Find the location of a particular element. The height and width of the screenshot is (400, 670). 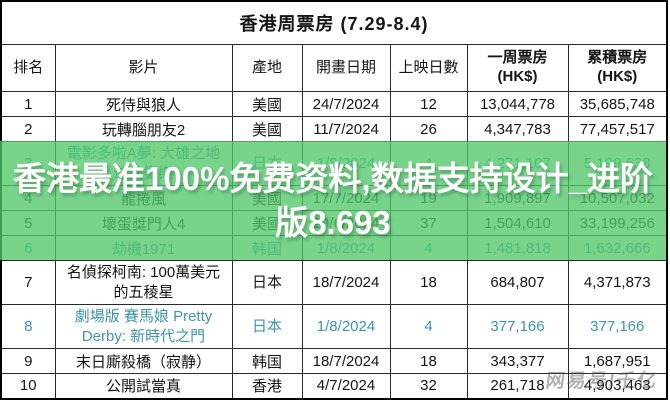

table-row: 2 玩轉腦朋友2 美國 11/7/2024 26 4,347,783 77,457,517 is located at coordinates (334, 129).